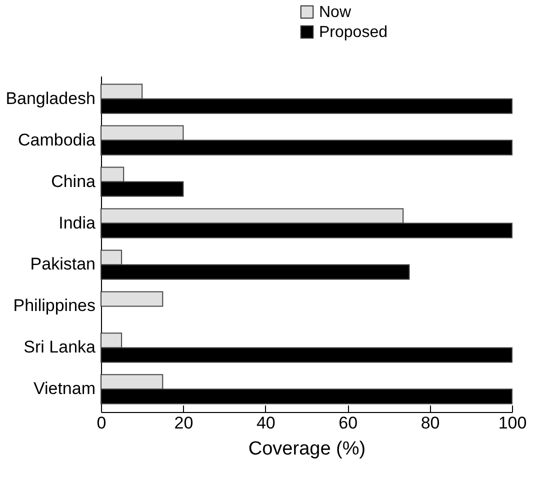 This screenshot has width=551, height=487. What do you see at coordinates (101, 423) in the screenshot?
I see `x-tick-label: 0` at bounding box center [101, 423].